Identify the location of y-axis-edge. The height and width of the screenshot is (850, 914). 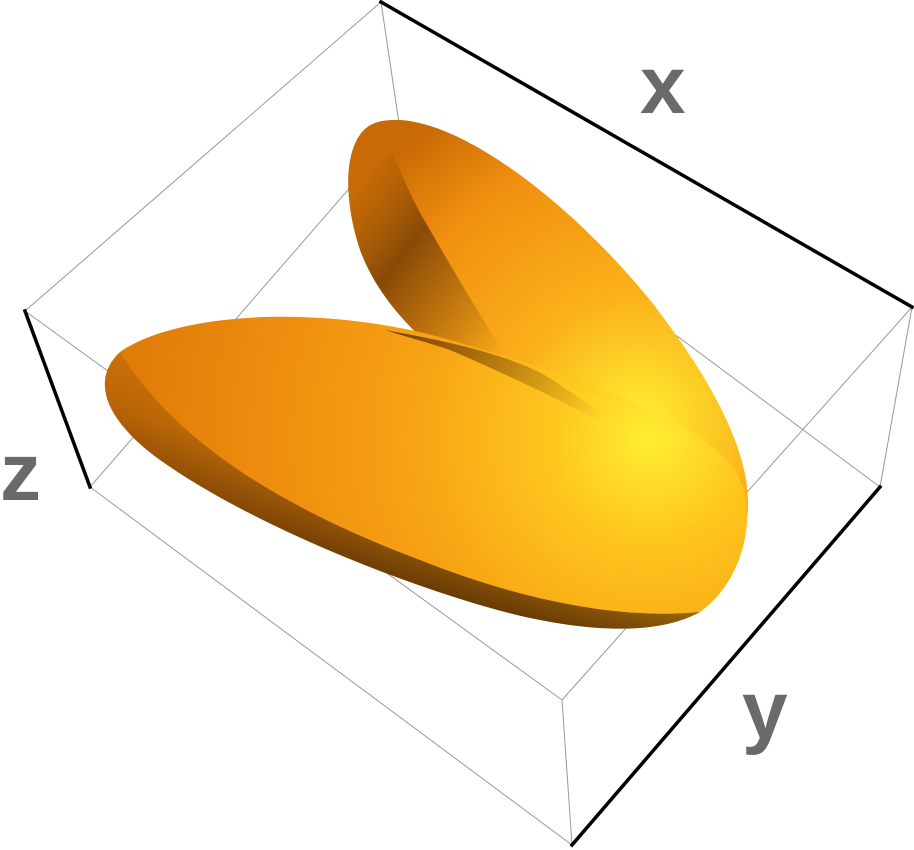
(726, 666).